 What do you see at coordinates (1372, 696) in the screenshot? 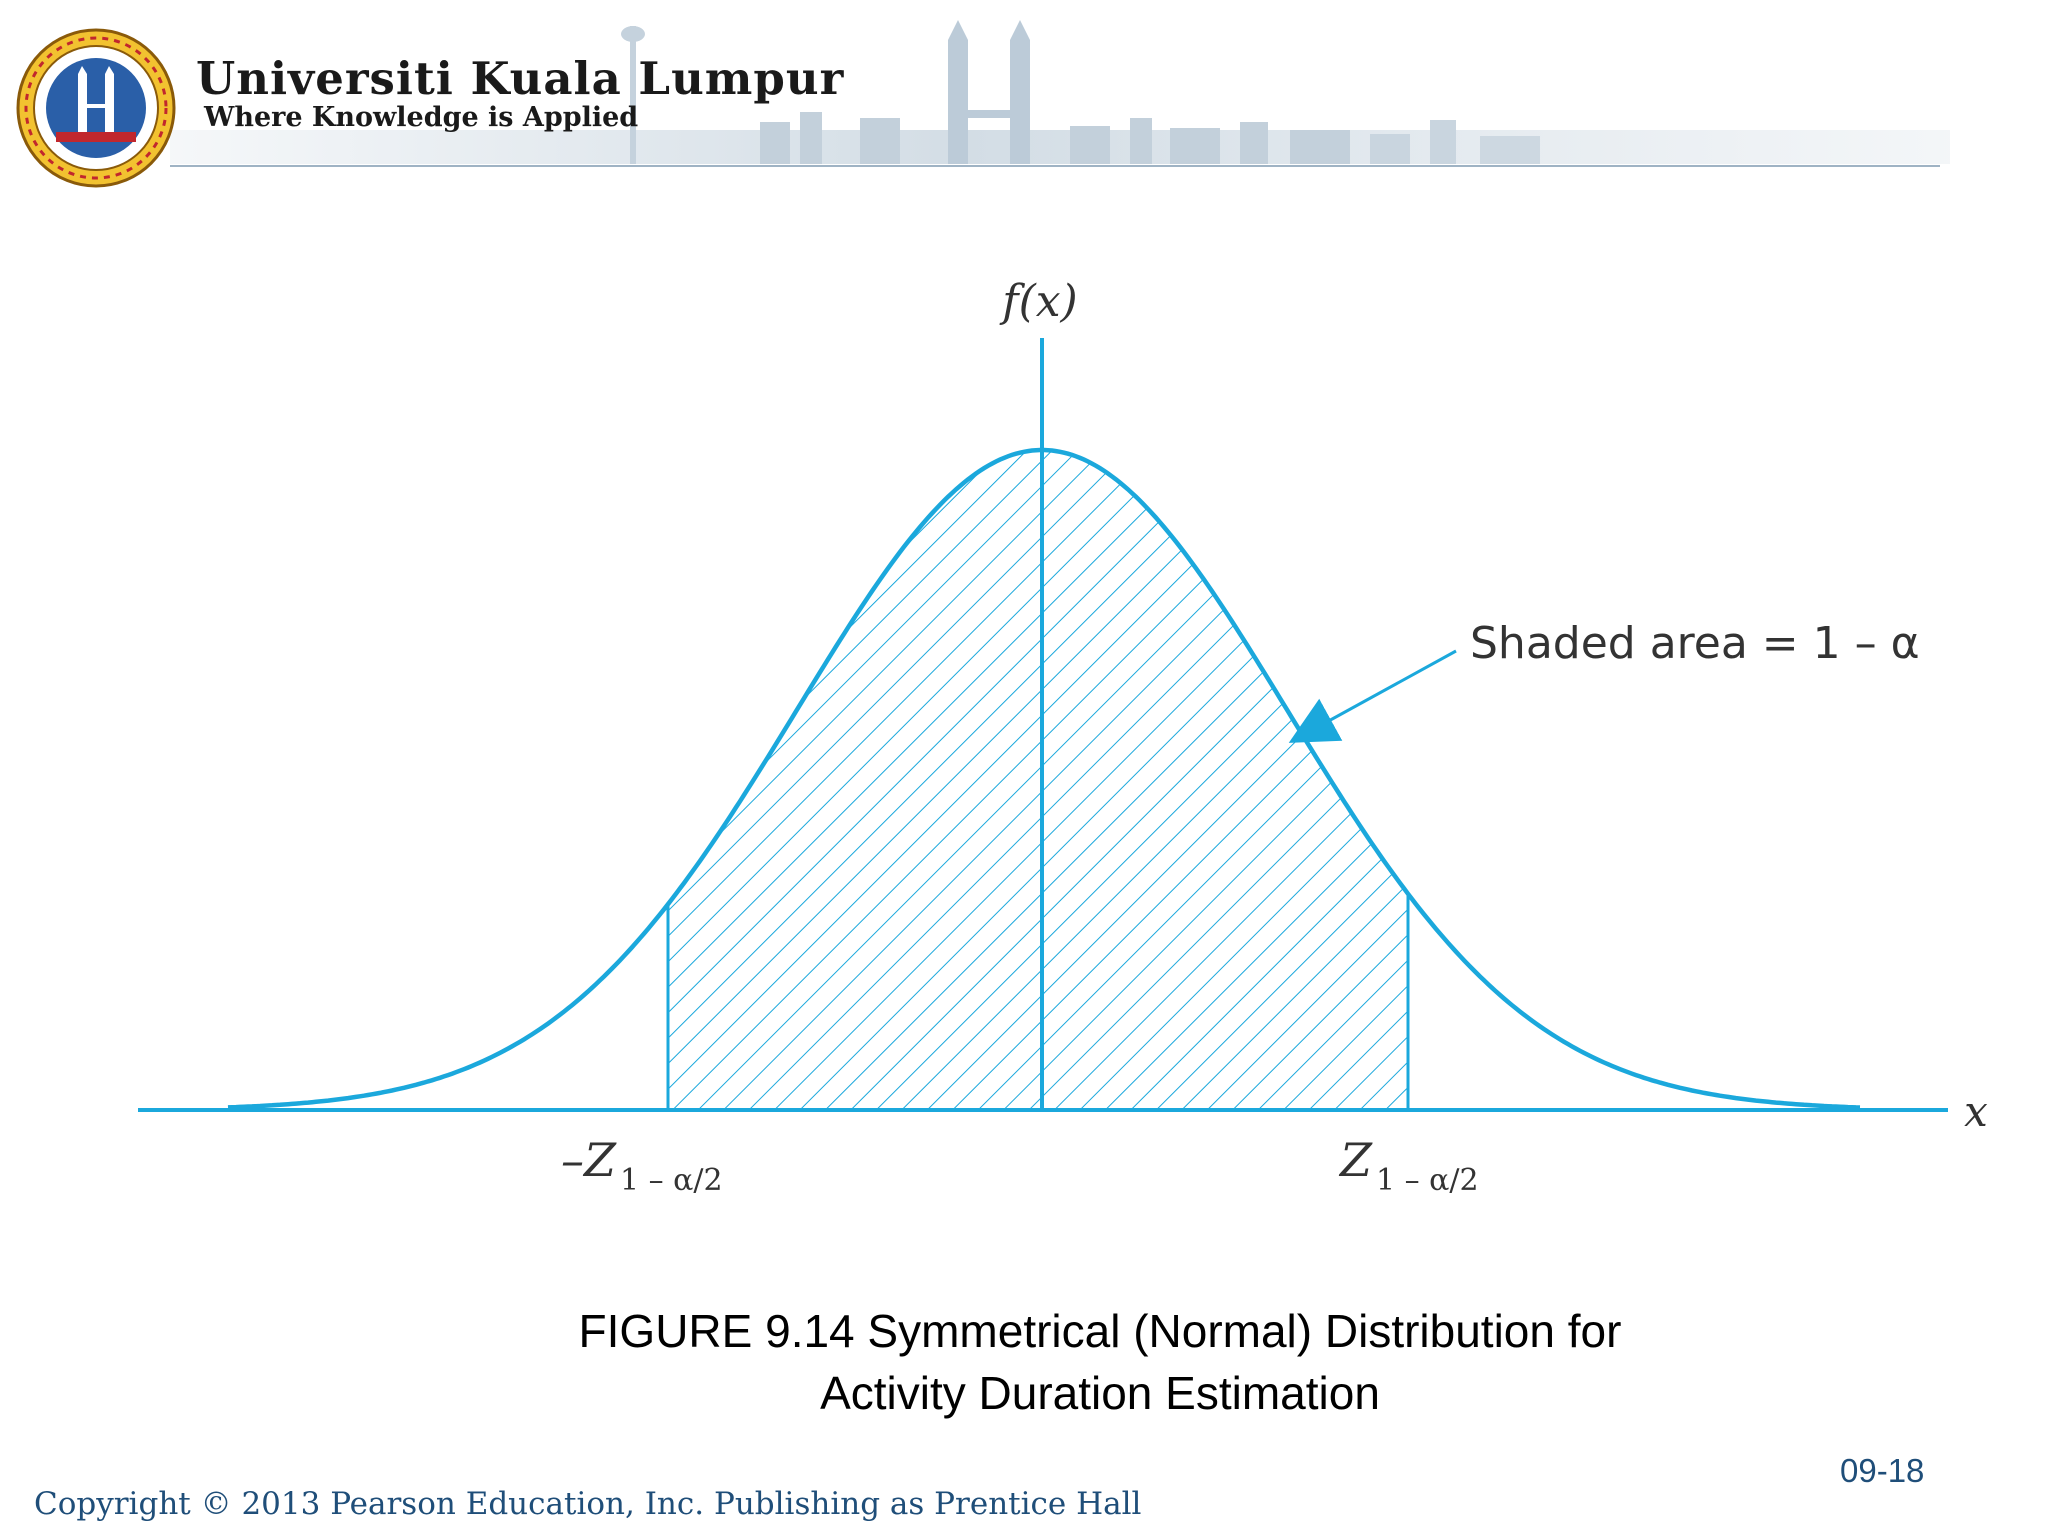
I see `annotation-arrow` at bounding box center [1372, 696].